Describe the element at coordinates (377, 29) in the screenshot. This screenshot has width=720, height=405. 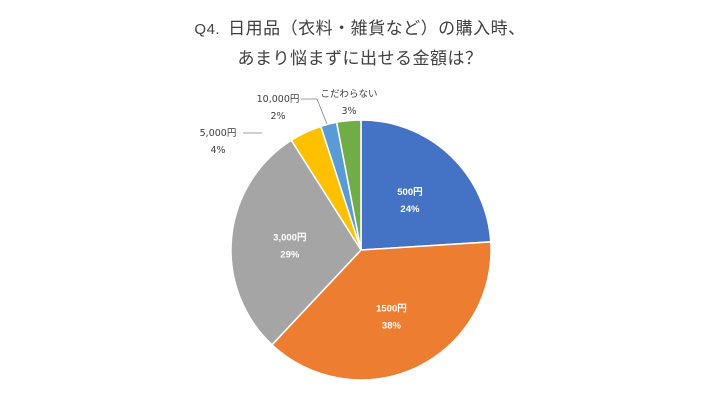
I see `chart-title-text-1: 日用品（衣料・雑貨など）の購入時、` at that location.